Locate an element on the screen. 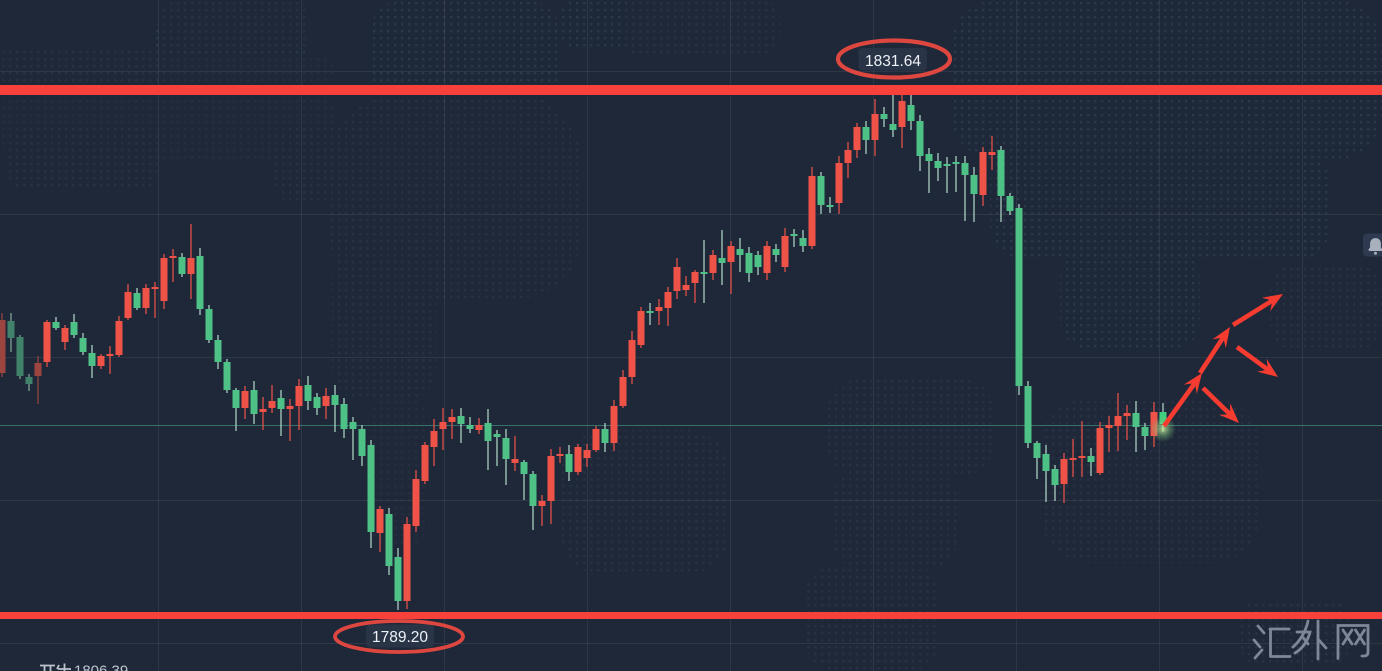 Image resolution: width=1382 pixels, height=671 pixels. svg-text: 1789.20 is located at coordinates (400, 637).